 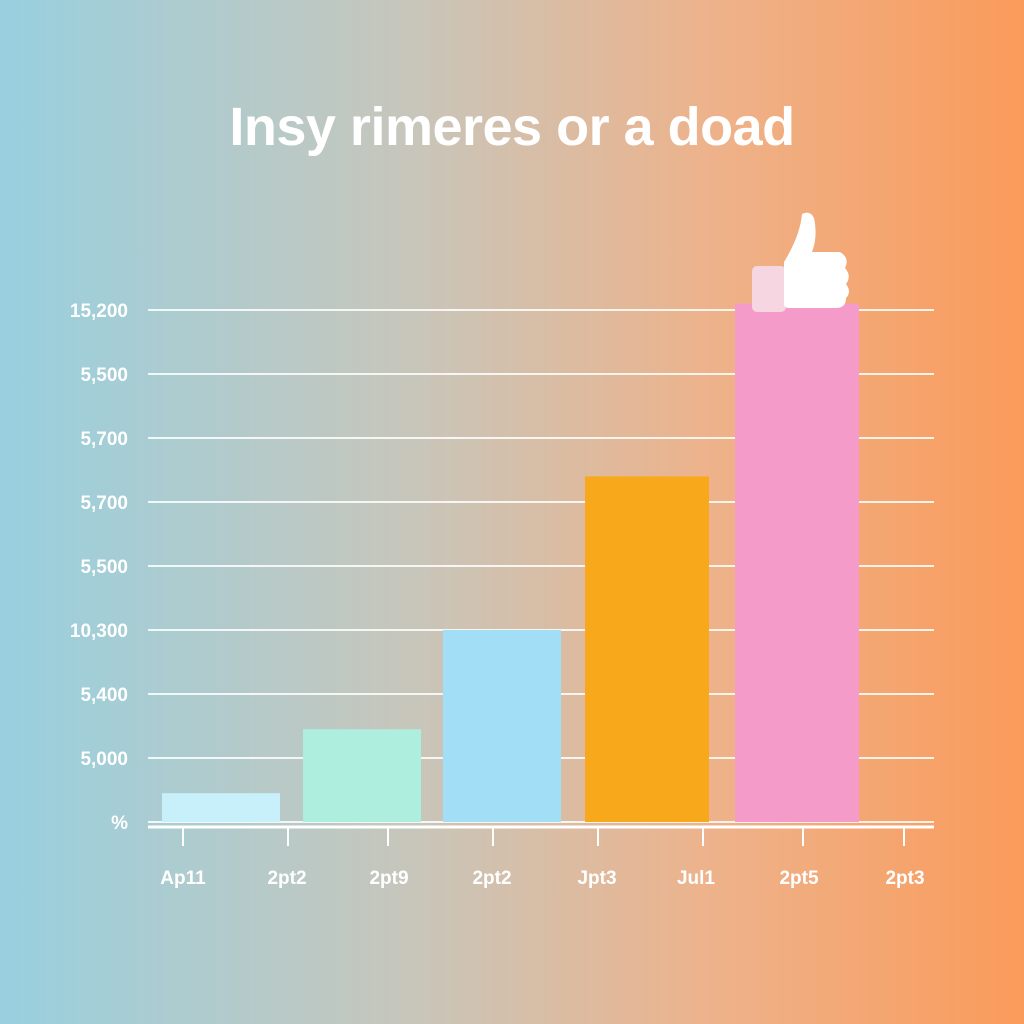 I want to click on x-tick-label: 2pt9, so click(x=388, y=878).